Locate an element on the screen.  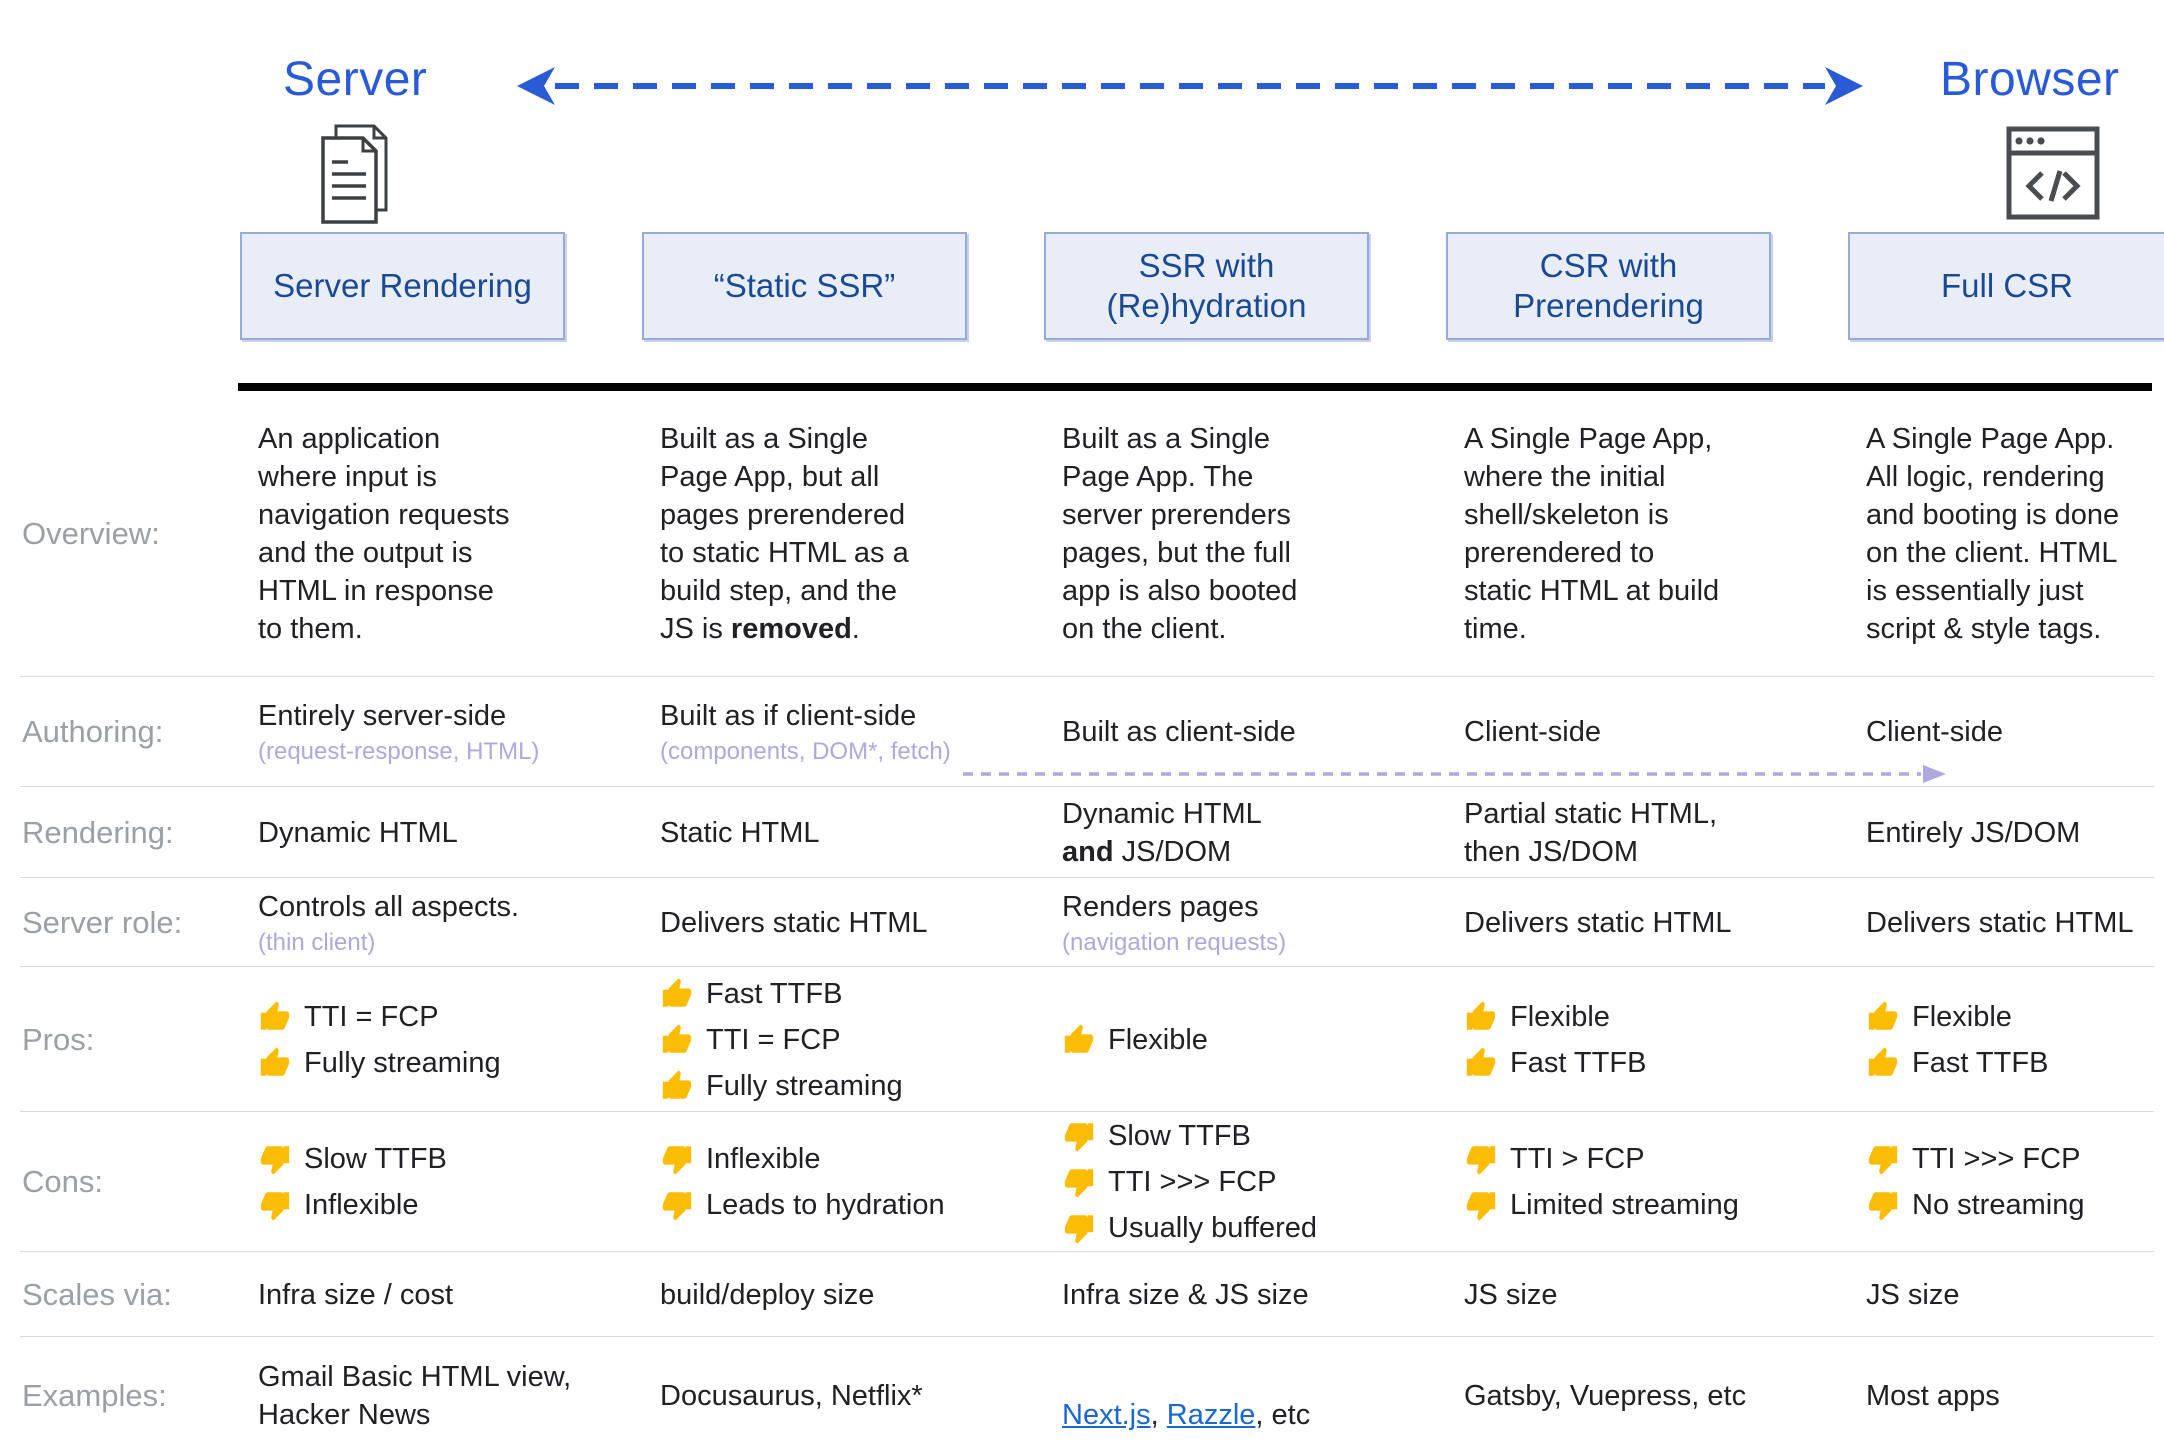
rendering-static-ssr: Static HTML is located at coordinates (740, 832).